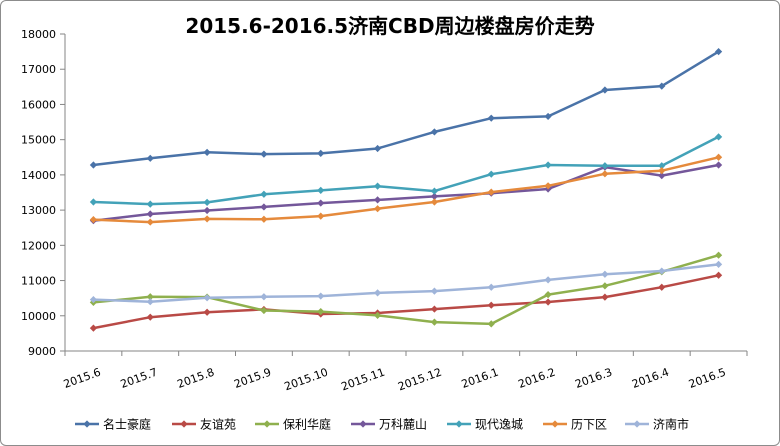 This screenshot has height=446, width=780. What do you see at coordinates (204, 424) in the screenshot?
I see `legend-item: 友谊苑` at bounding box center [204, 424].